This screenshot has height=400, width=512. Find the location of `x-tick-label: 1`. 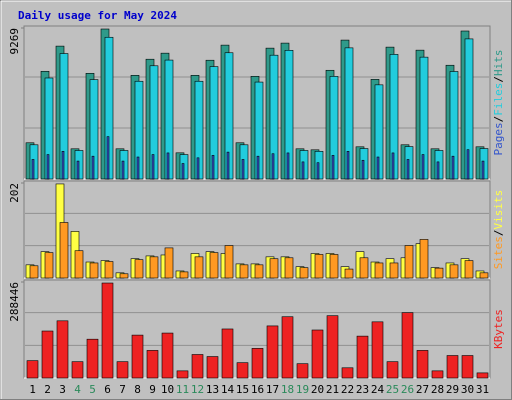

x-tick-label: 1 is located at coordinates (32, 389).